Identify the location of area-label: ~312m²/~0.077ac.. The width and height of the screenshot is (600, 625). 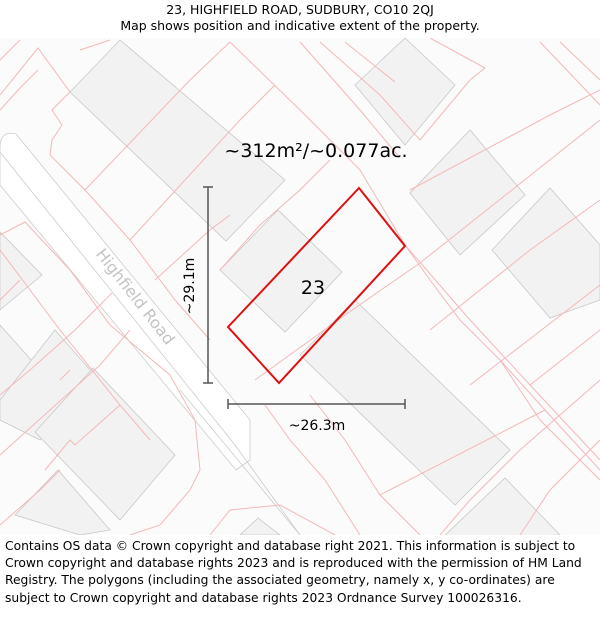
(315, 151).